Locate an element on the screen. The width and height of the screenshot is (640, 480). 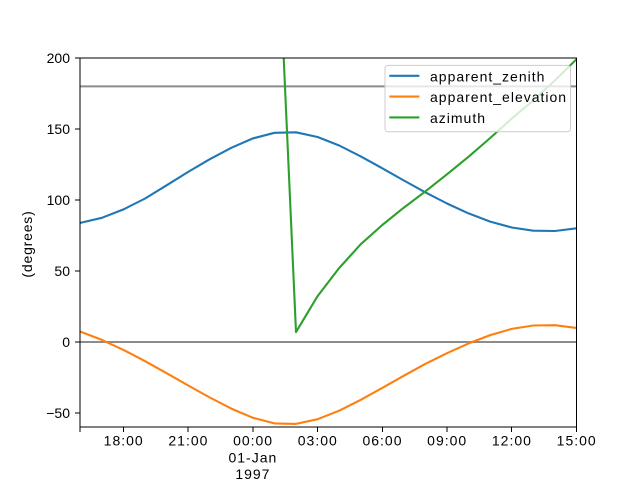
svg-text: 1997 is located at coordinates (252, 473).